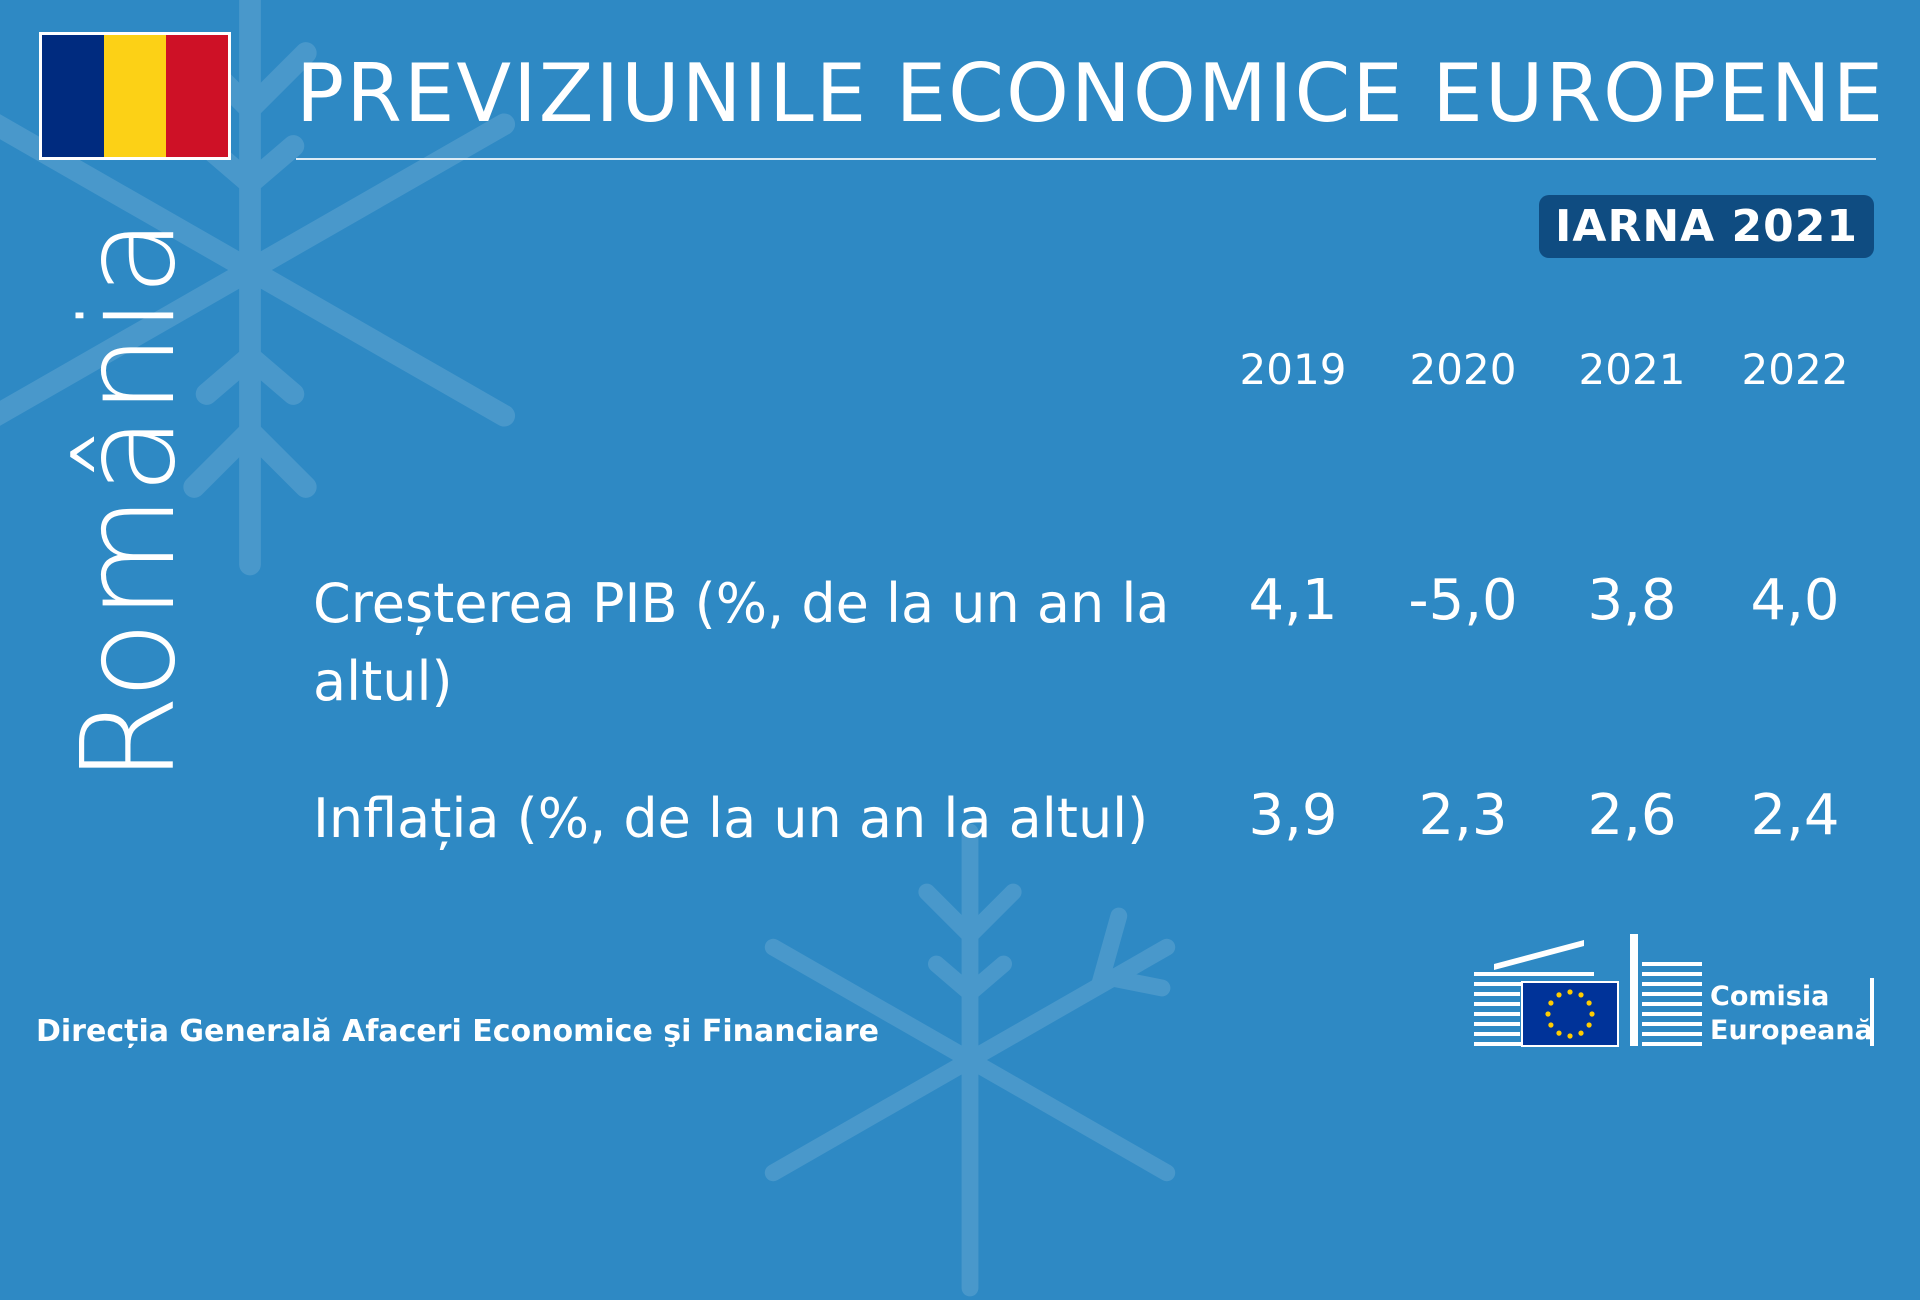 The width and height of the screenshot is (1920, 1300). Describe the element at coordinates (73, 96) in the screenshot. I see `flag-stripe-blue` at that location.